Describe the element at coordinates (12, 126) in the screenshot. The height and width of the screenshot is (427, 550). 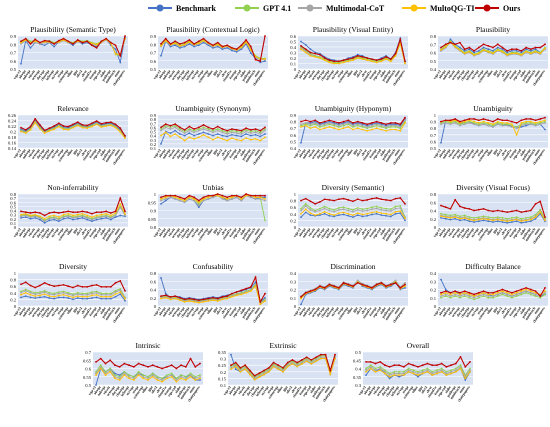
I see `y-tick-label: 0.22` at that location.